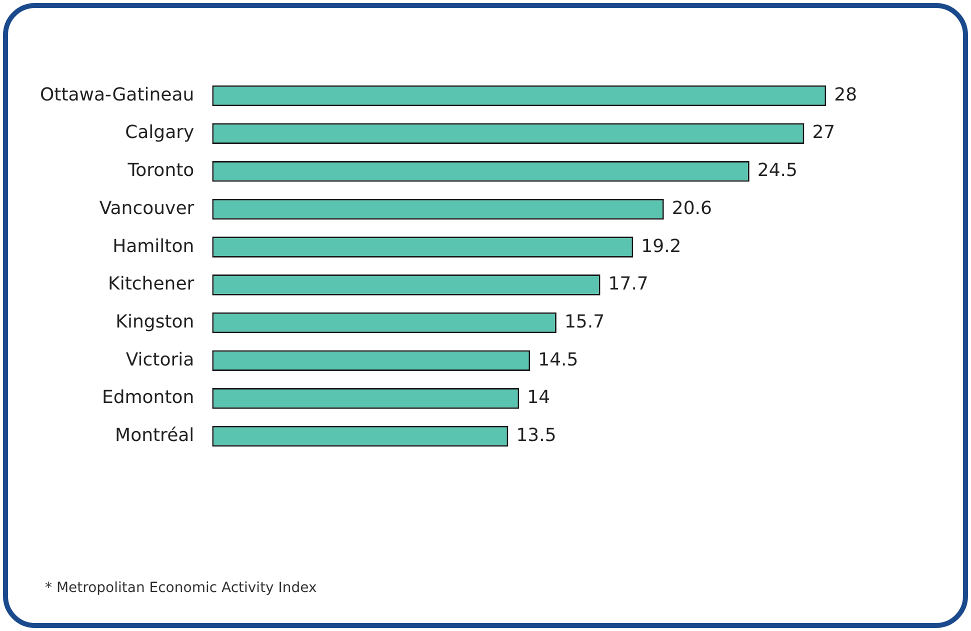 This screenshot has width=971, height=631. I want to click on y-tick-label: Toronto, so click(160, 171).